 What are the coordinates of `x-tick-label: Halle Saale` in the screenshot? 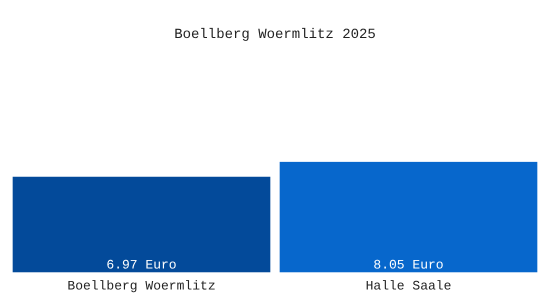 It's located at (409, 286).